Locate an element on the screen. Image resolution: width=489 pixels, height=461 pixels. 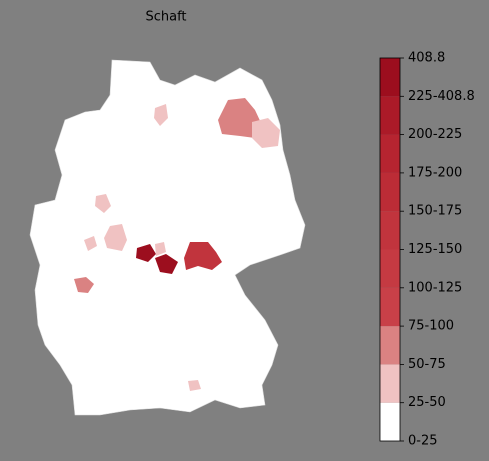
legend-label: 225-408.8 is located at coordinates (441, 96).